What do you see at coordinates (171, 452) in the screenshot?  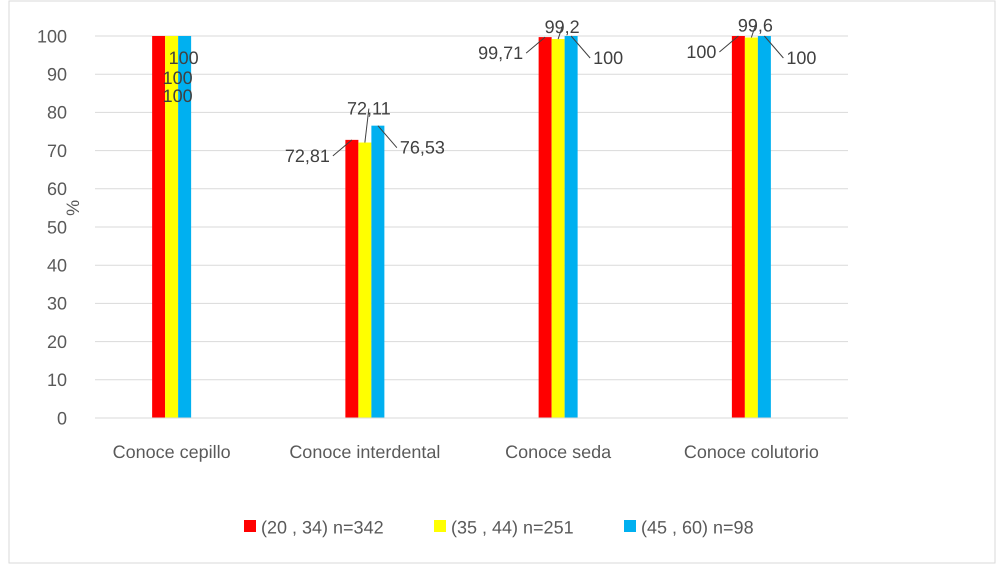 I see `x-tick-label: Conoce cepillo` at bounding box center [171, 452].